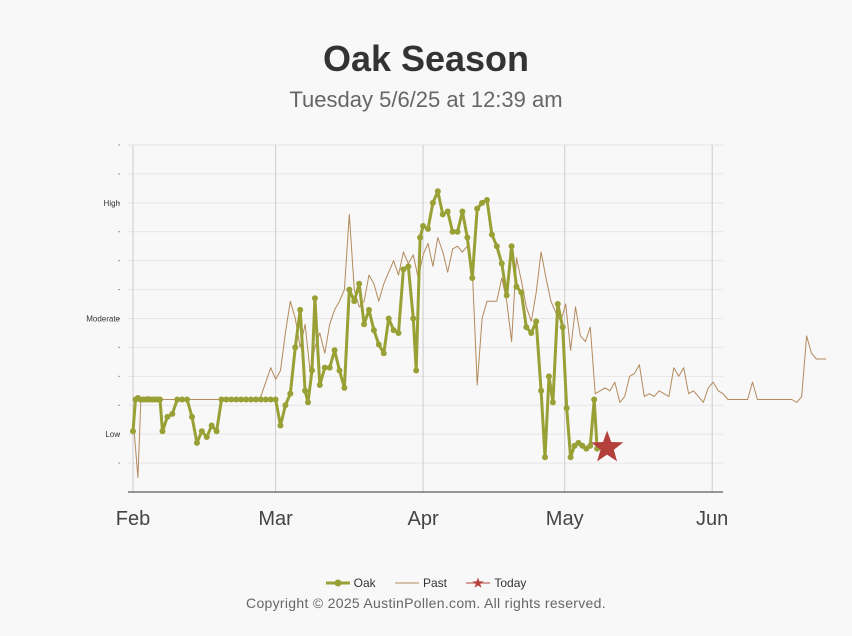  Describe the element at coordinates (434, 583) in the screenshot. I see `legend-label-past: Past` at that location.